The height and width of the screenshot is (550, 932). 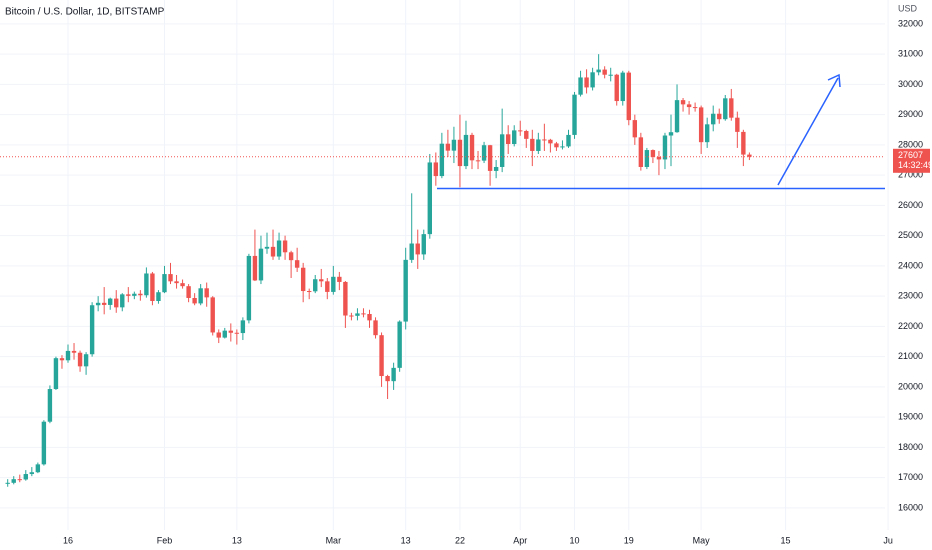 I want to click on chart-title: Bitcoin / U.S. Dollar, 1D, BITSTAMP, so click(x=85, y=12).